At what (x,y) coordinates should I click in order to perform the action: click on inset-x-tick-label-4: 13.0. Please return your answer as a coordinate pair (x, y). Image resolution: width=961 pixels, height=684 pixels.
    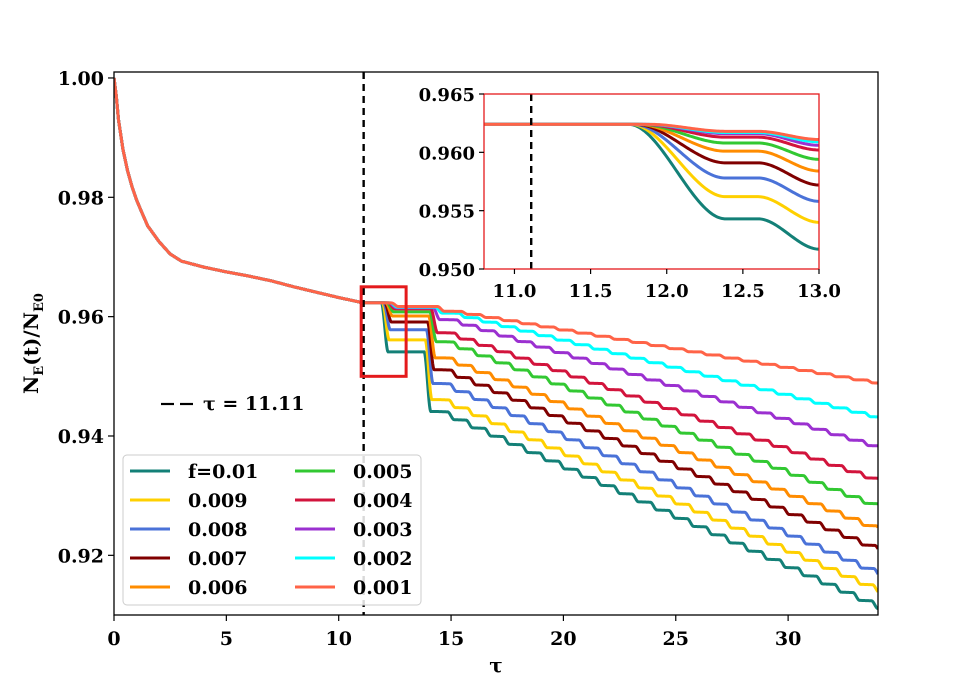
    Looking at the image, I should click on (819, 291).